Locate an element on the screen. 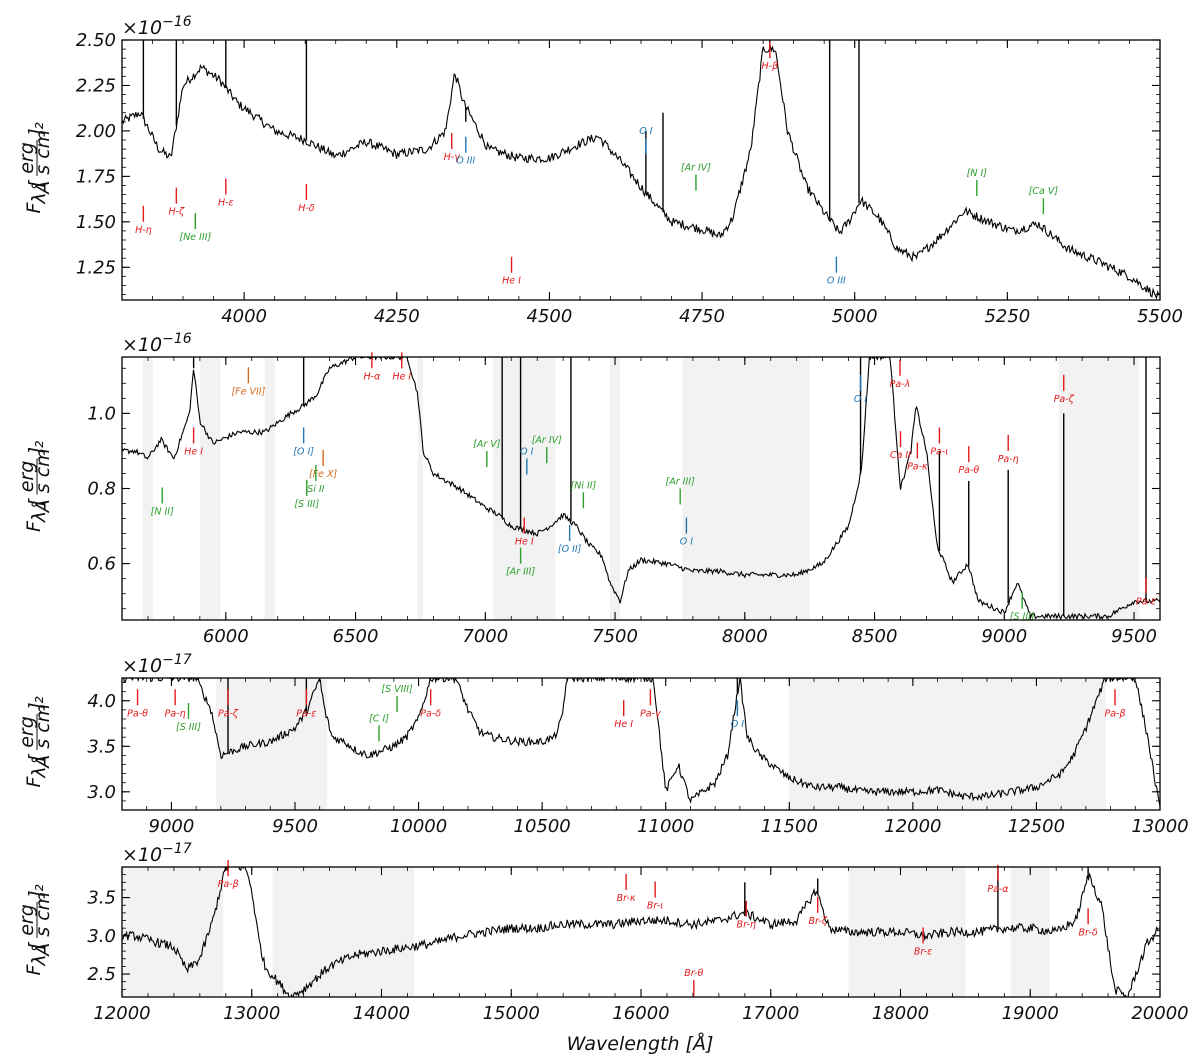 Image resolution: width=1200 pixels, height=1056 pixels. x-tick-label: 12500 is located at coordinates (1036, 826).